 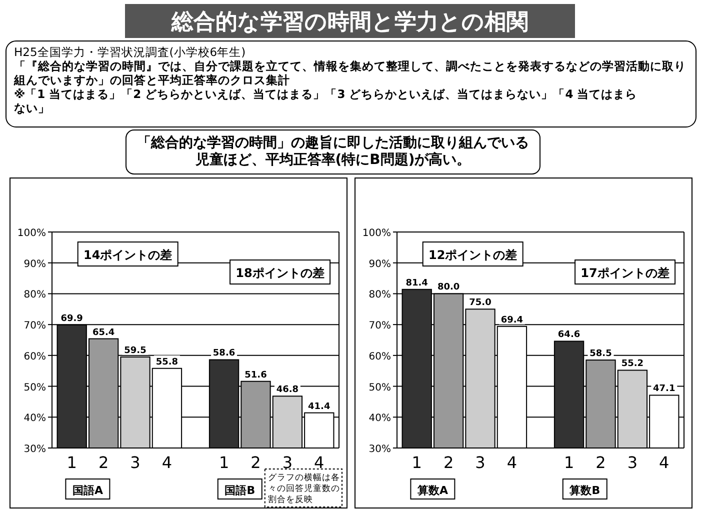 What do you see at coordinates (224, 353) in the screenshot?
I see `data-label: 58.6` at bounding box center [224, 353].